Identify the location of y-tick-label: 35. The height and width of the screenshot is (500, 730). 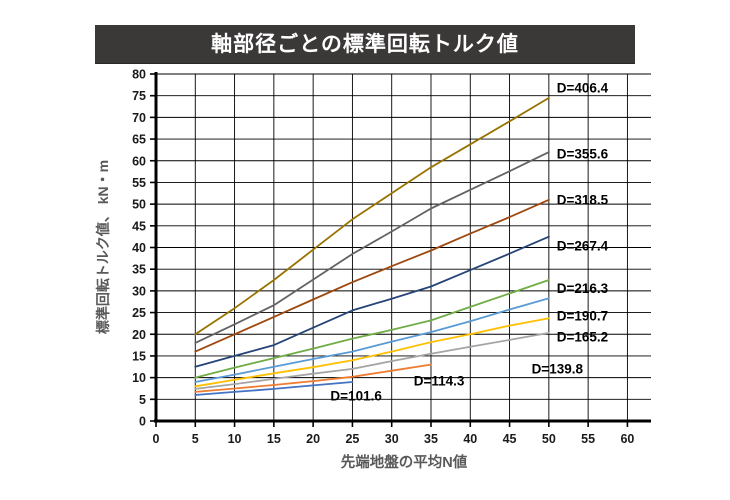
(139, 270).